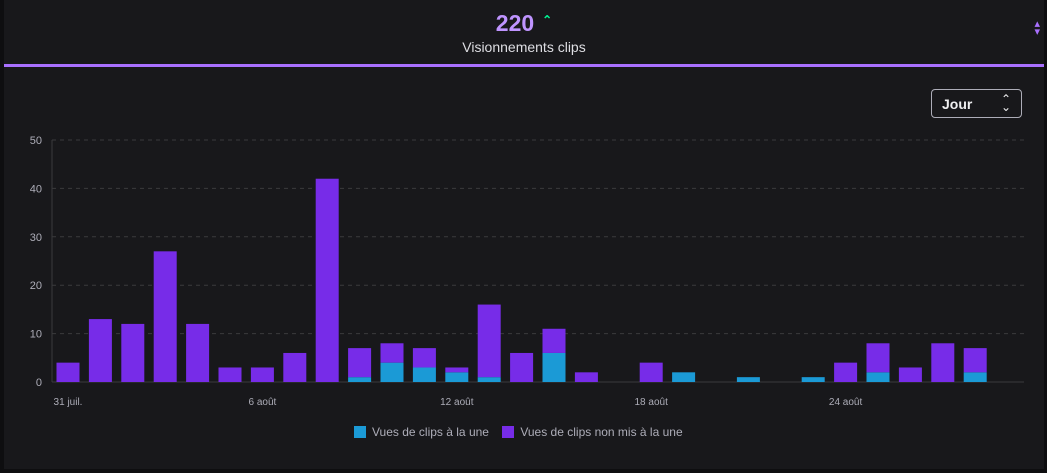 This screenshot has width=1047, height=473. What do you see at coordinates (360, 432) in the screenshot?
I see `legend-swatch-featured` at bounding box center [360, 432].